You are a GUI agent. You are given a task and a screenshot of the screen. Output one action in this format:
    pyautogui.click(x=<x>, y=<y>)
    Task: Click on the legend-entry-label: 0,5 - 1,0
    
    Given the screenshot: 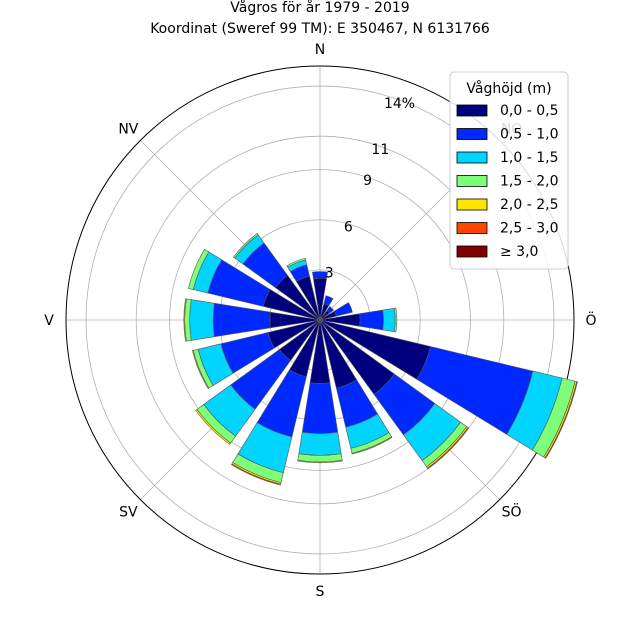 What is the action you would take?
    pyautogui.click(x=529, y=135)
    